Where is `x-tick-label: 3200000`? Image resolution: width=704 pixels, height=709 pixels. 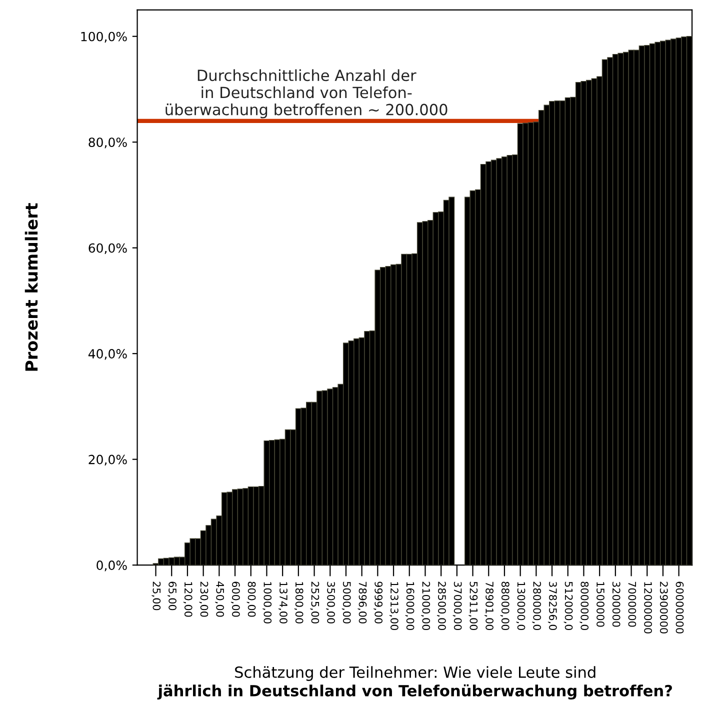 x-tick-label: 3200000 is located at coordinates (616, 604).